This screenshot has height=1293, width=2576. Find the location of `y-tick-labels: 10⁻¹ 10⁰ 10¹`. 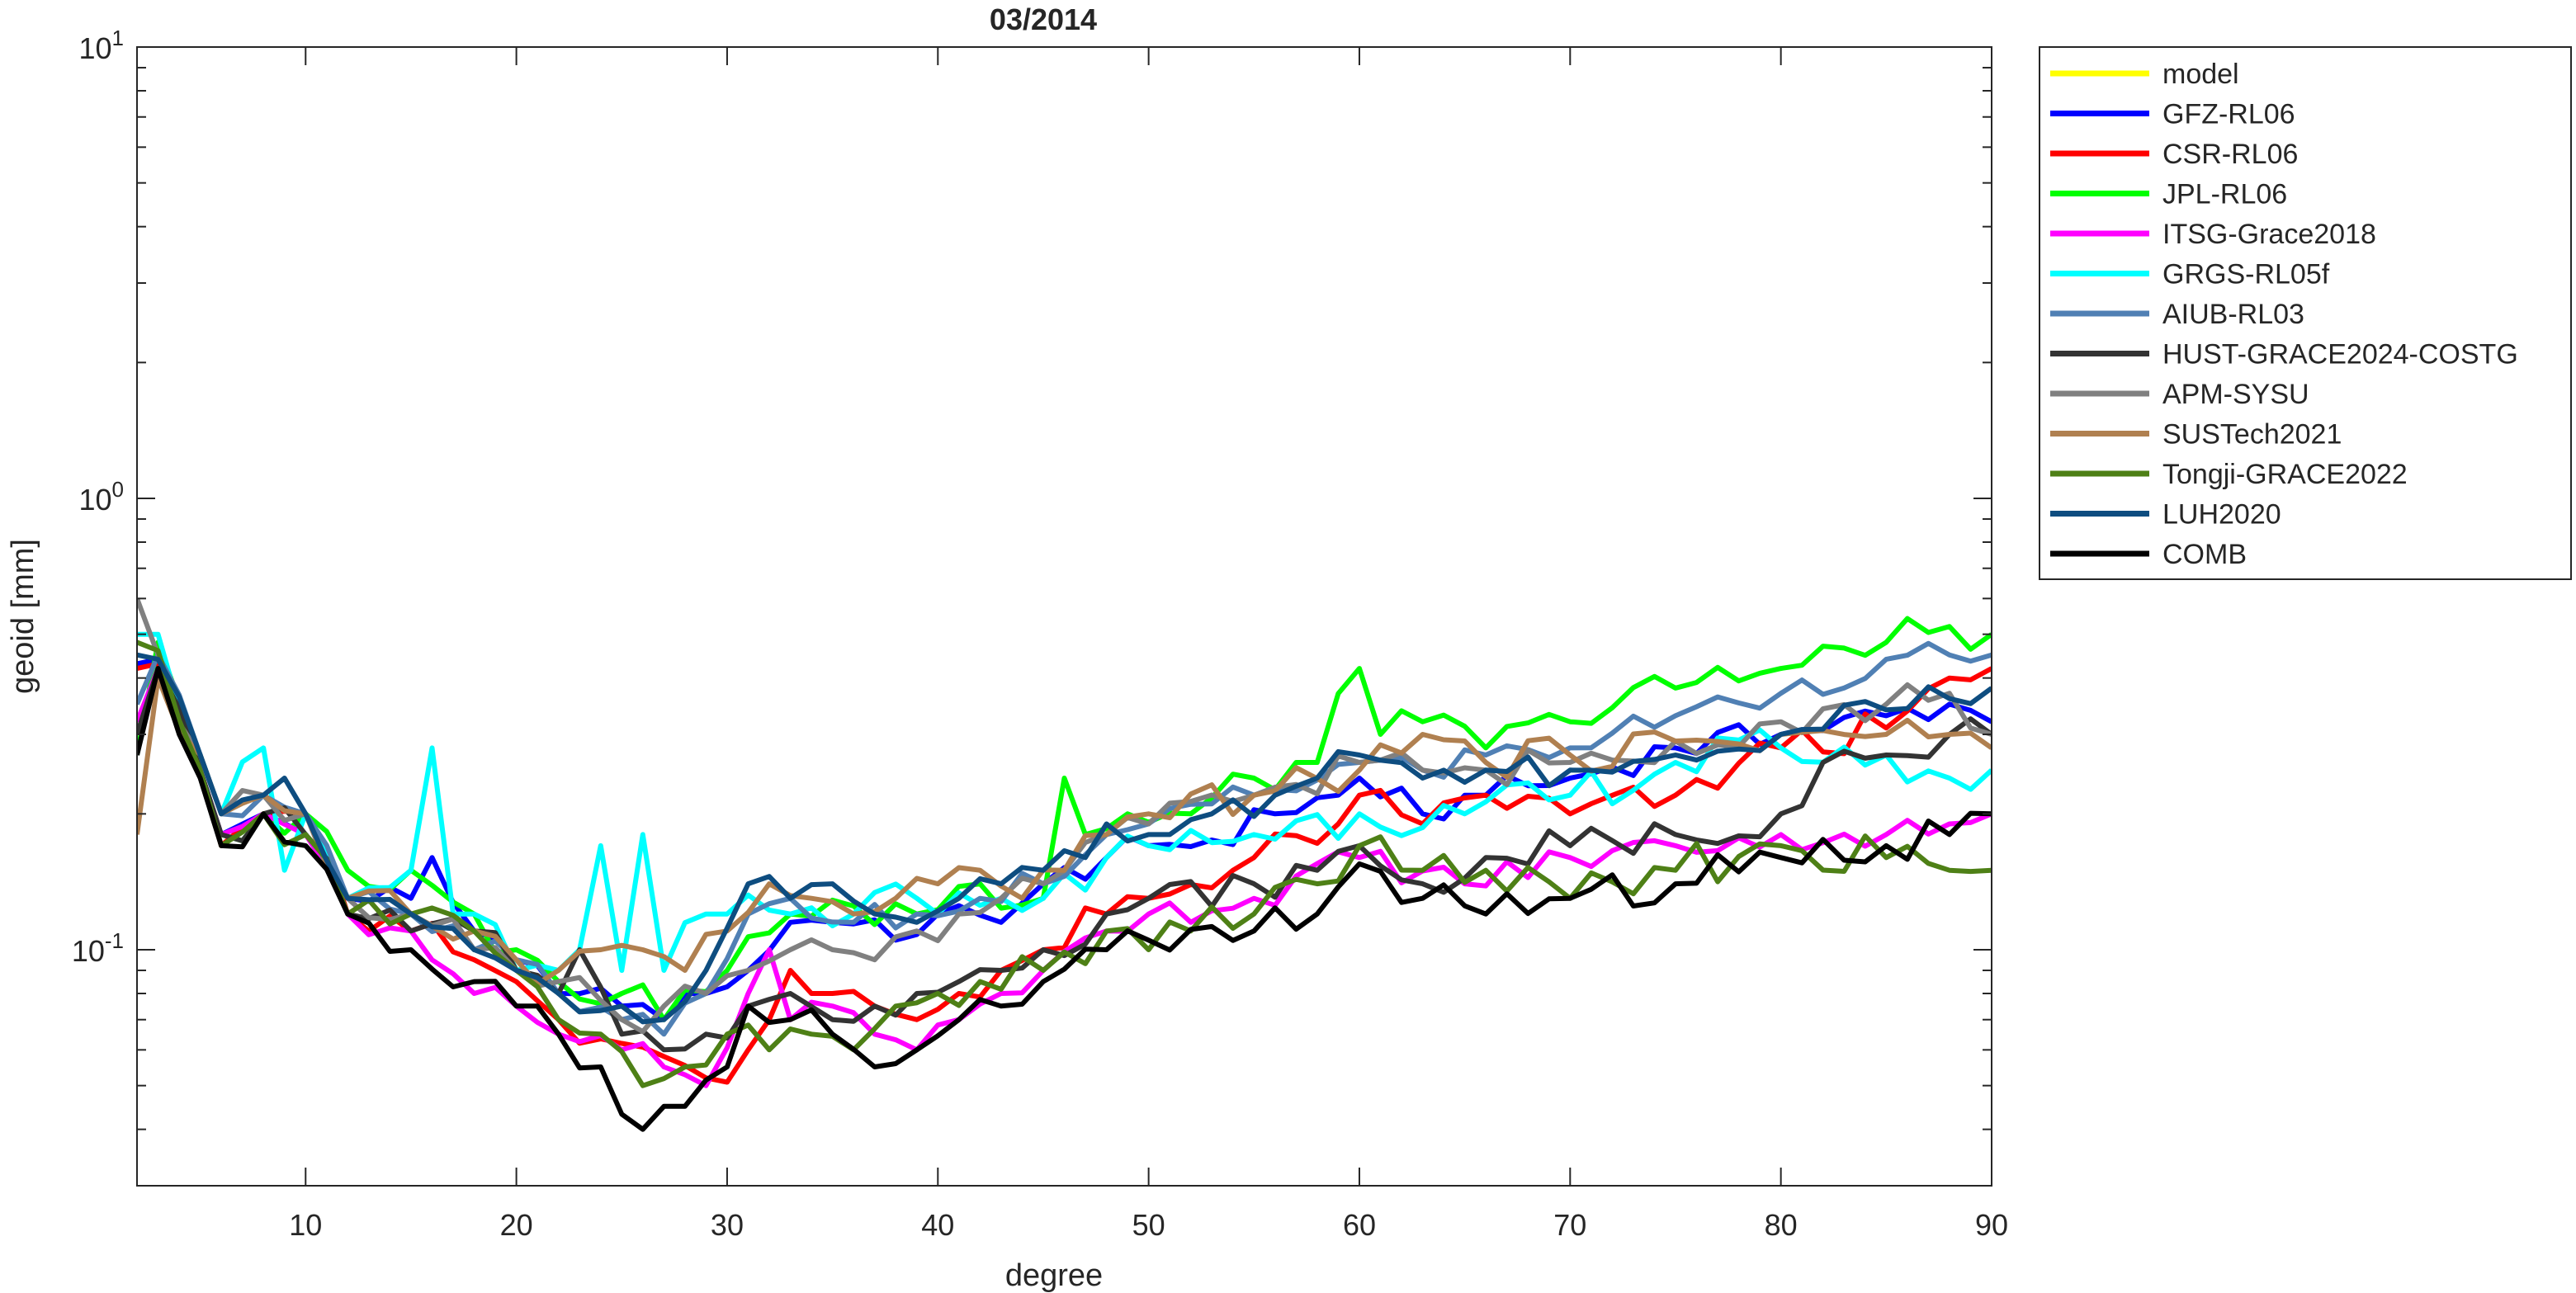

y-tick-labels: 10⁻¹ 10⁰ 10¹ is located at coordinates (98, 497).